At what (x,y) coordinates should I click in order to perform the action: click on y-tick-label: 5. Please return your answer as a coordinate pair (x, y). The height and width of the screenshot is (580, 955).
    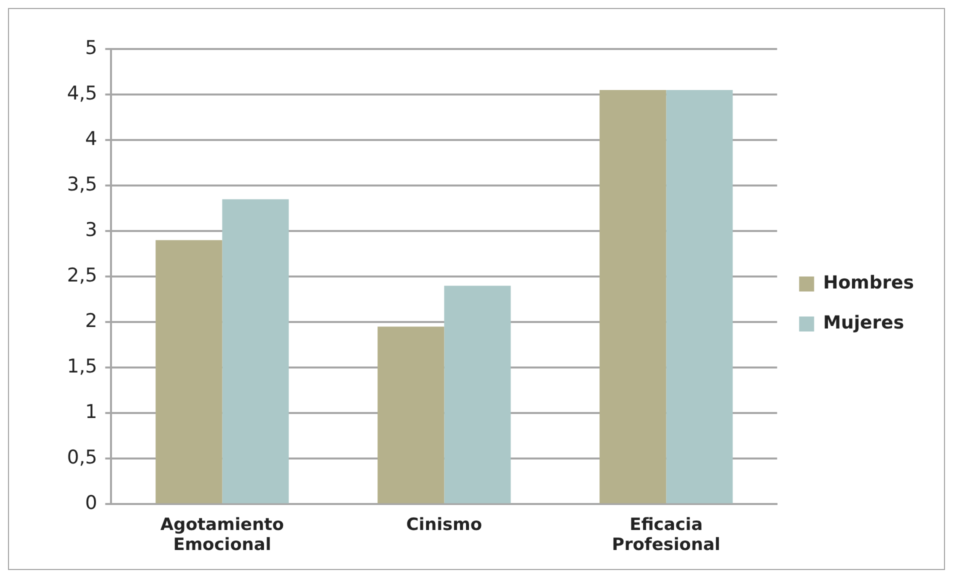
    Looking at the image, I should click on (91, 47).